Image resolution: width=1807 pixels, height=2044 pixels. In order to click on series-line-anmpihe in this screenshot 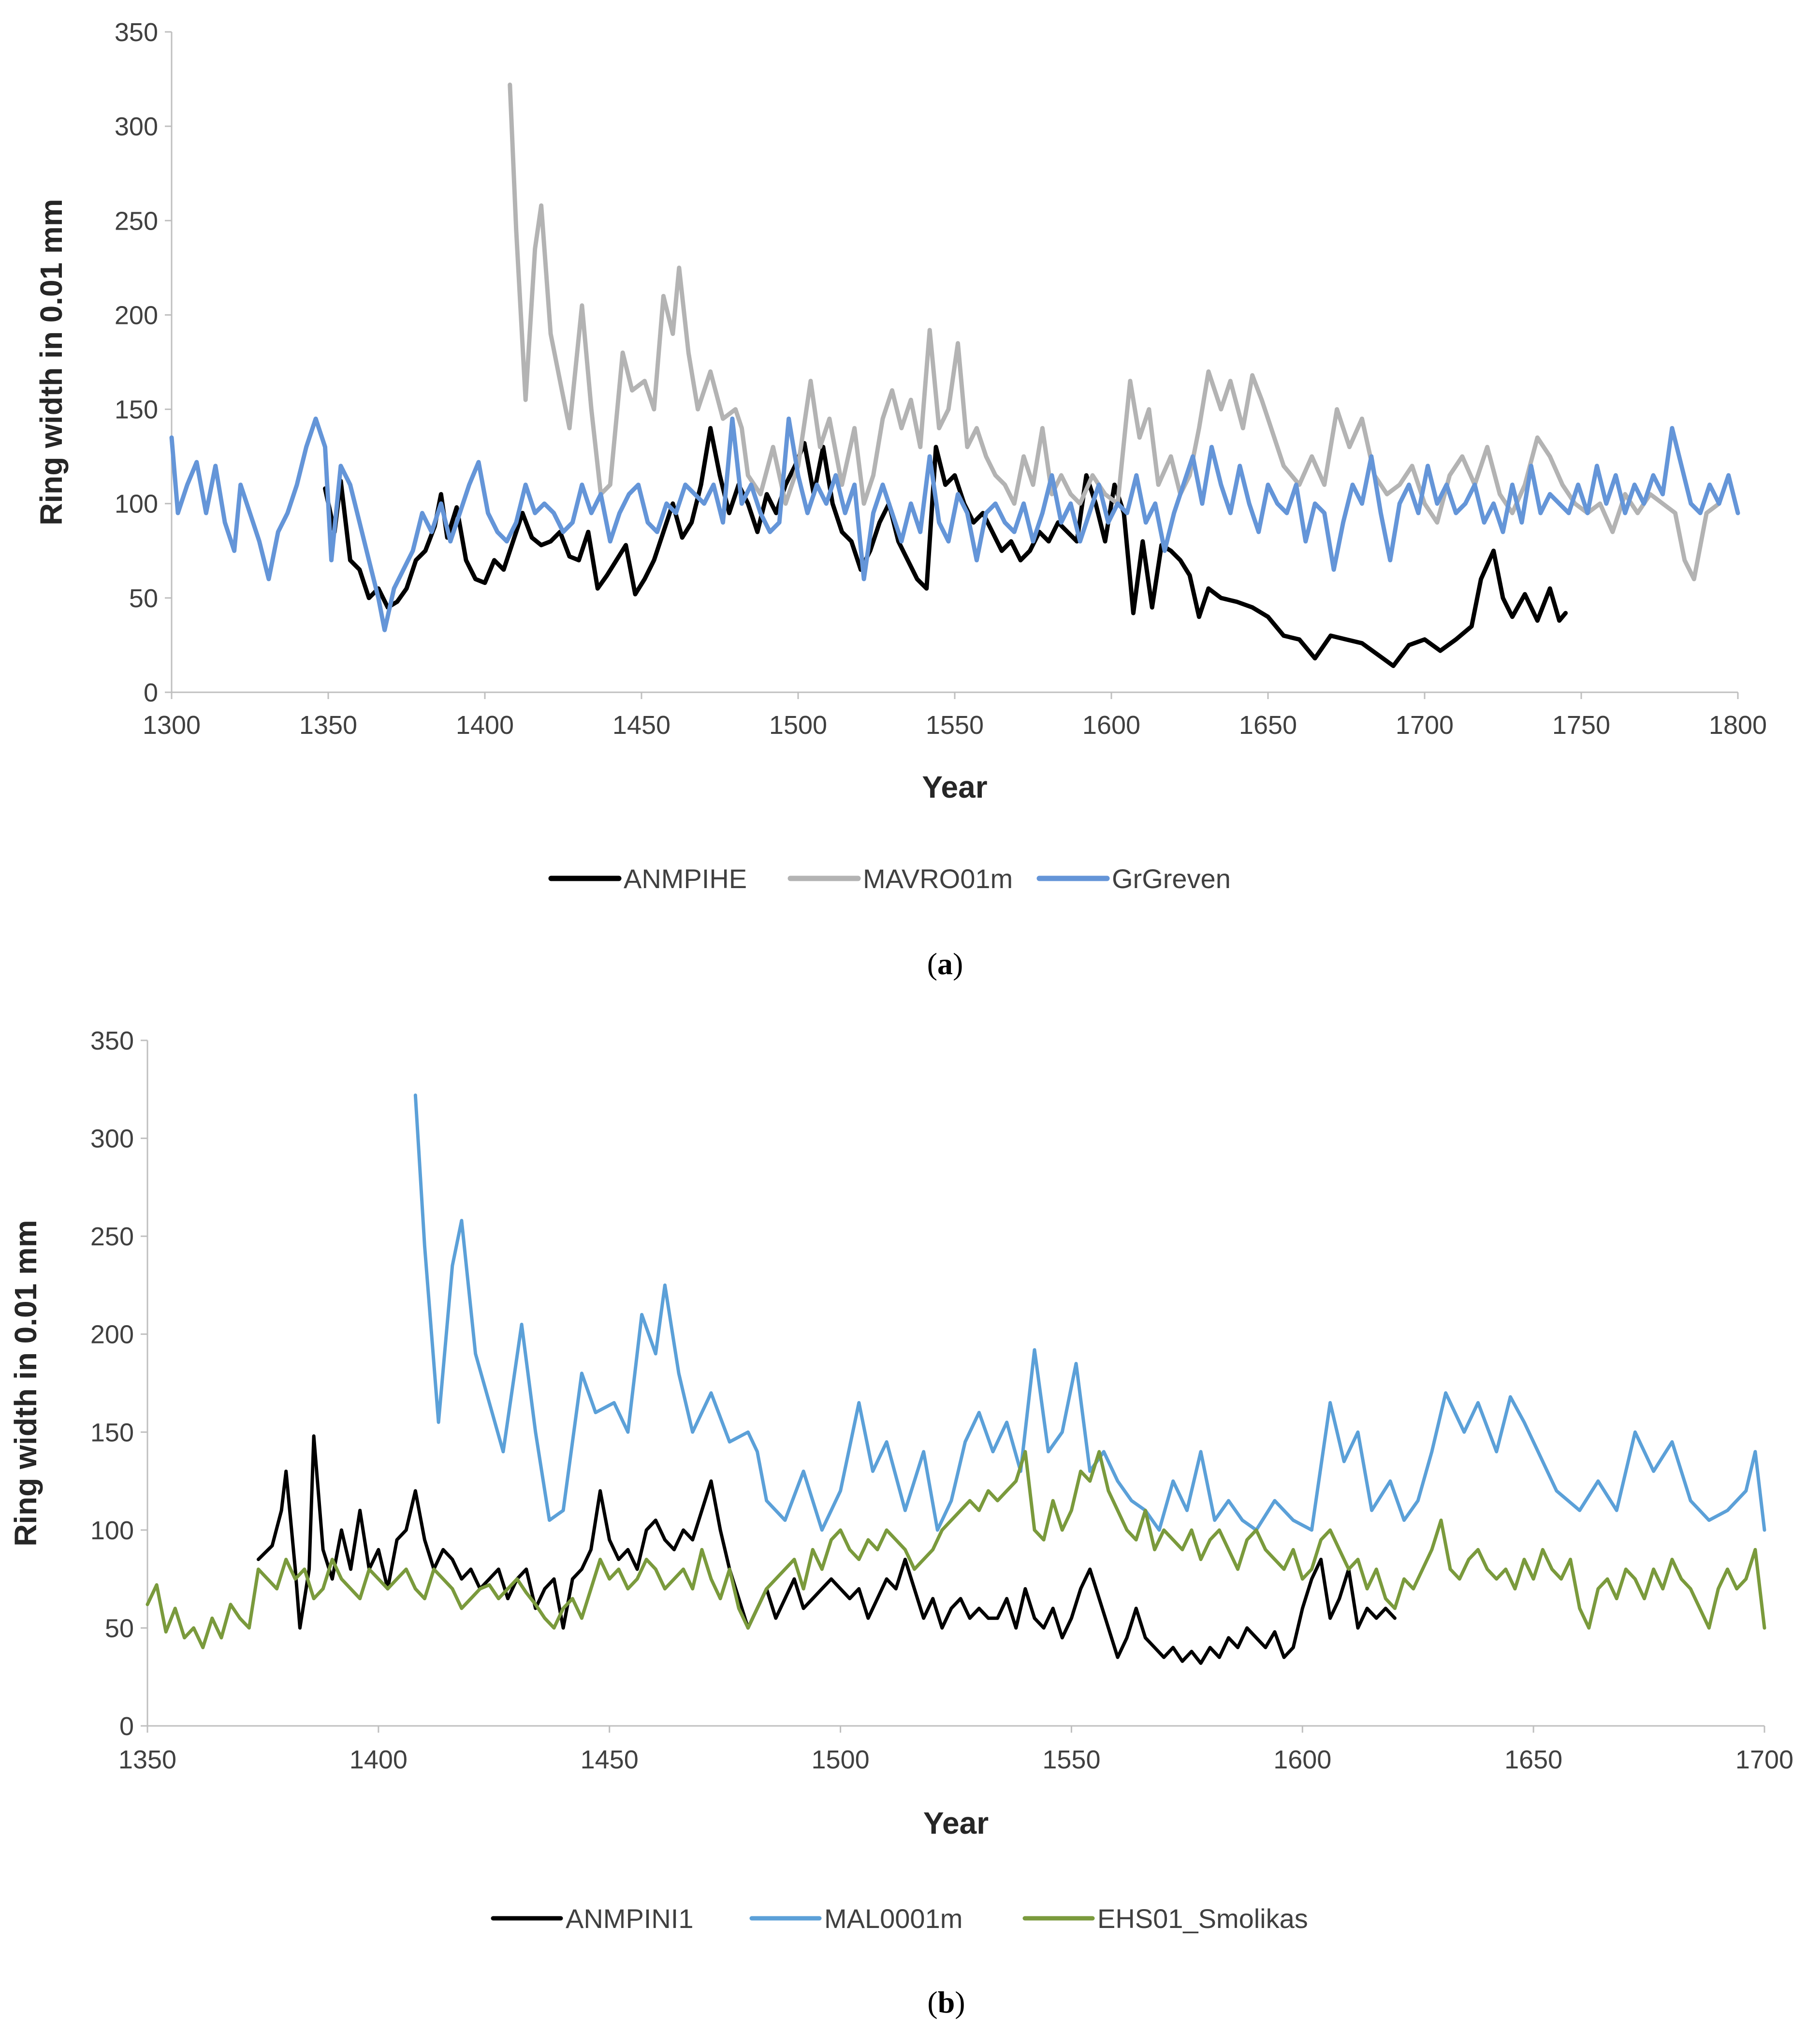, I will do `click(945, 547)`.